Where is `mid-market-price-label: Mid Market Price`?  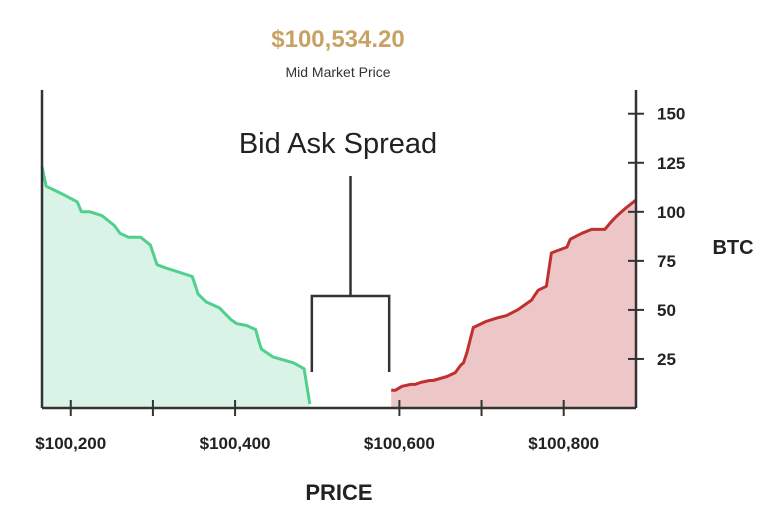 mid-market-price-label: Mid Market Price is located at coordinates (337, 72).